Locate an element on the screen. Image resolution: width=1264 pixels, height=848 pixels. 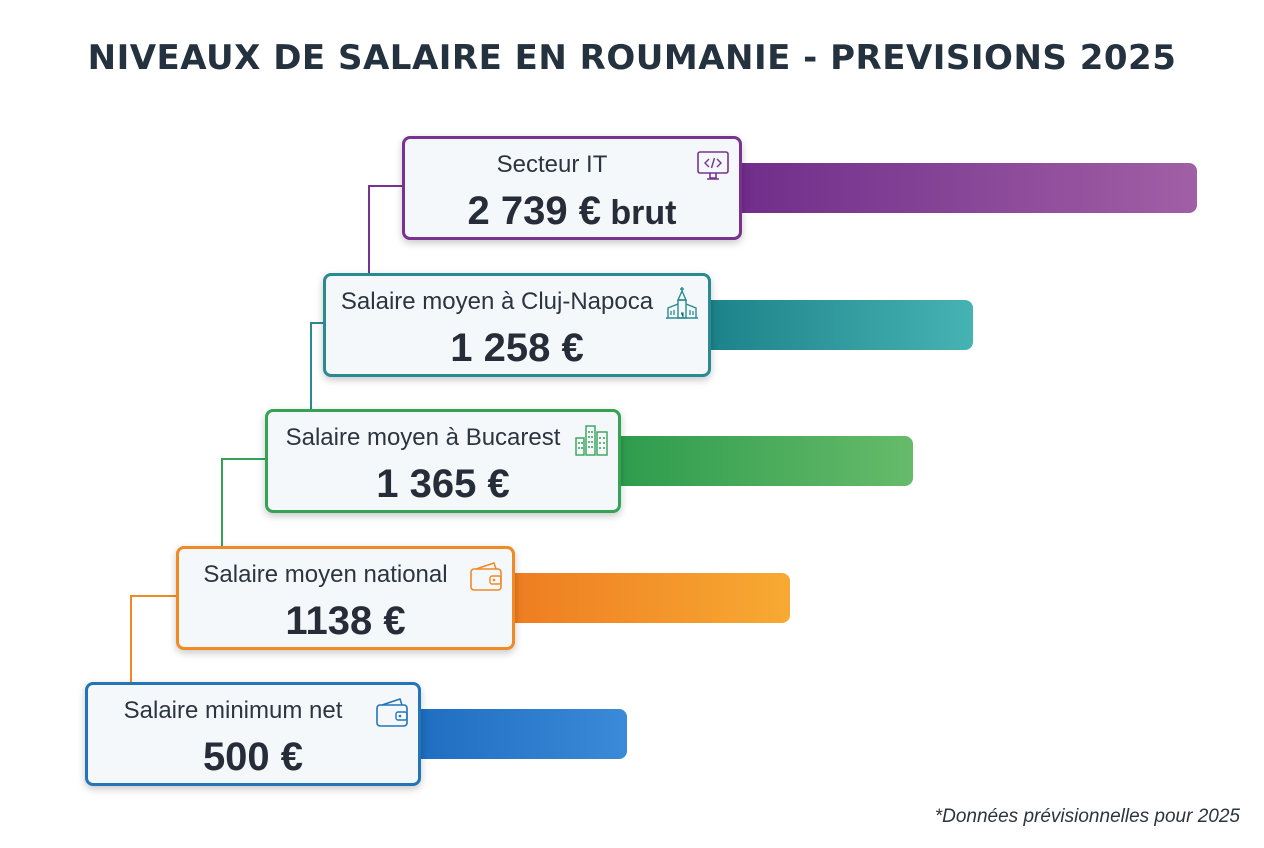
value-label: 1 258 € is located at coordinates (517, 348).